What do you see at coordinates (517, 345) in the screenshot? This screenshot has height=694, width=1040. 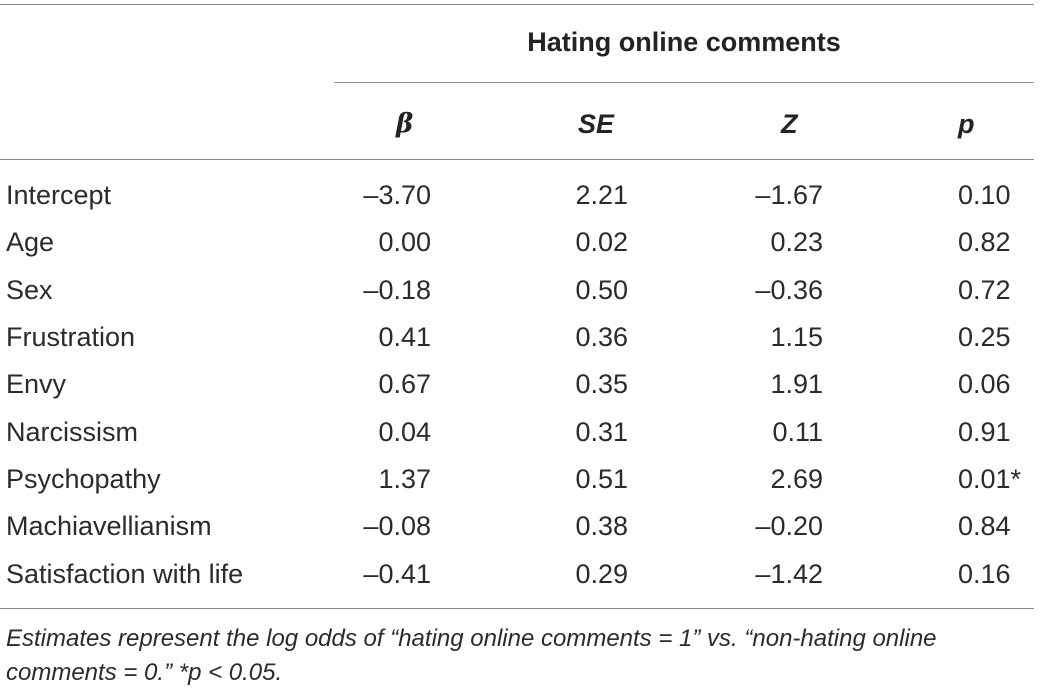 I see `table-row: Frustration 0.41 0.36 1.15 0.25` at bounding box center [517, 345].